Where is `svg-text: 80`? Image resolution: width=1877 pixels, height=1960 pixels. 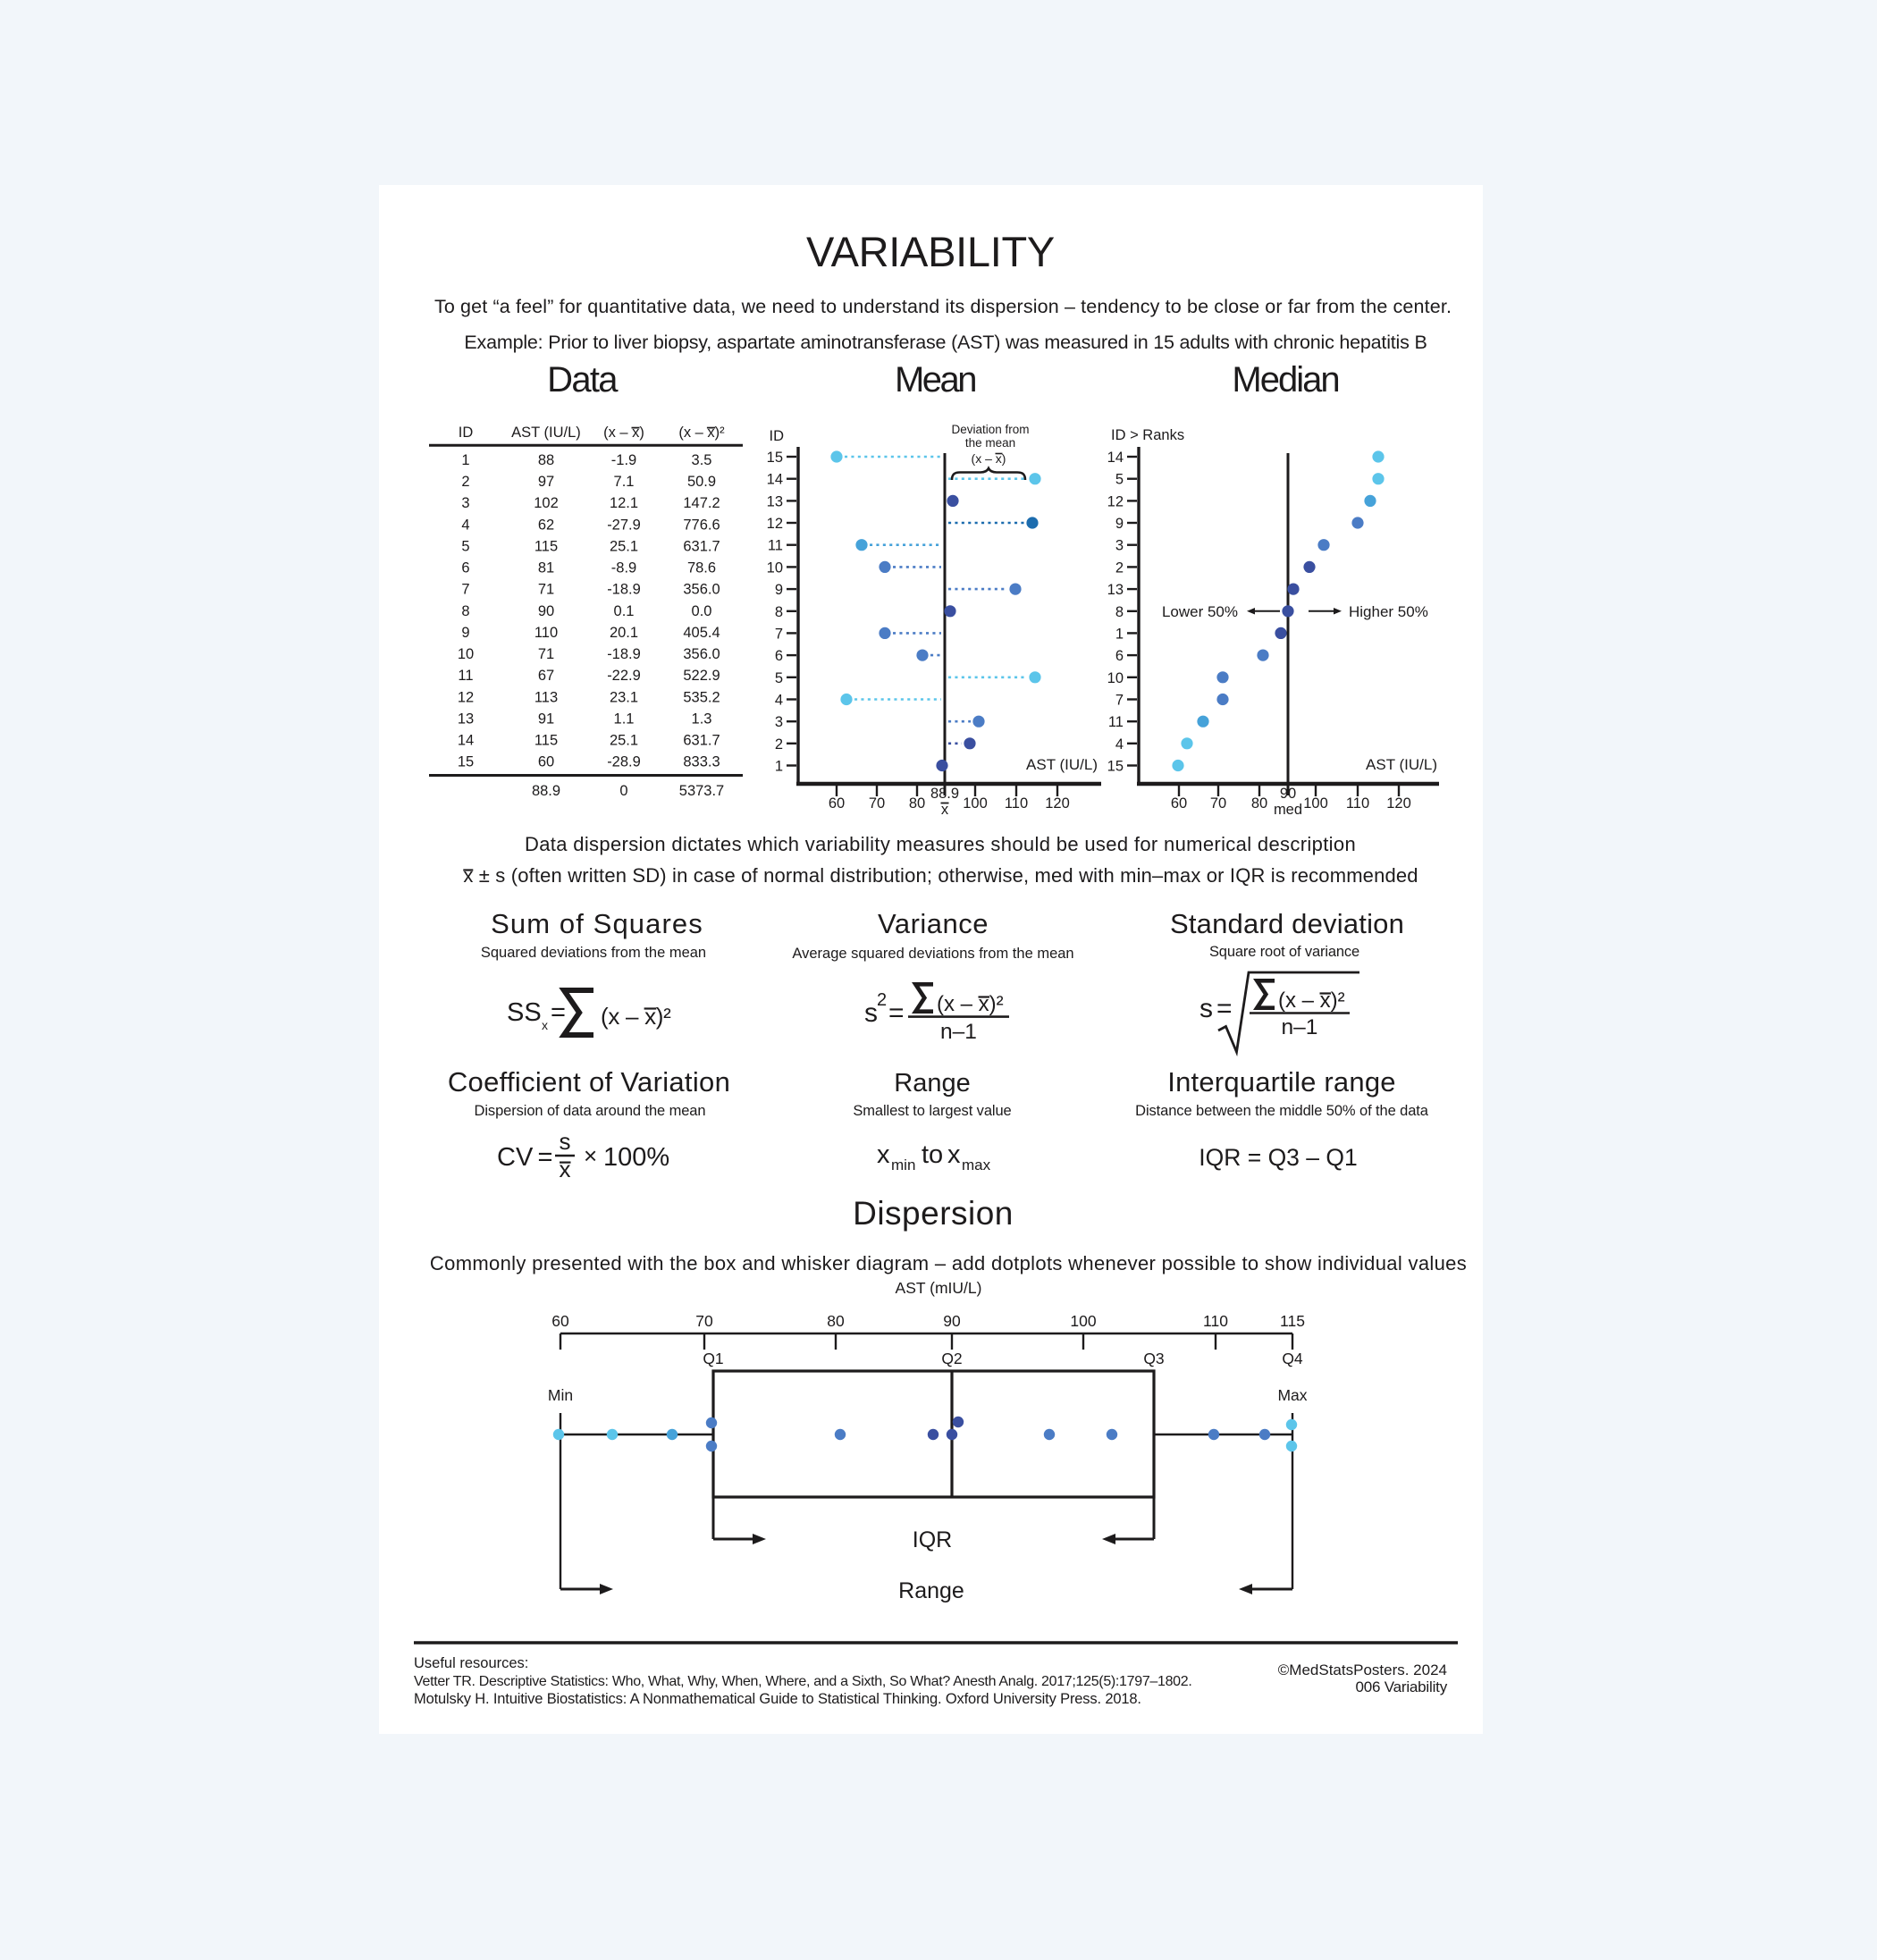
svg-text: 80 is located at coordinates (917, 803).